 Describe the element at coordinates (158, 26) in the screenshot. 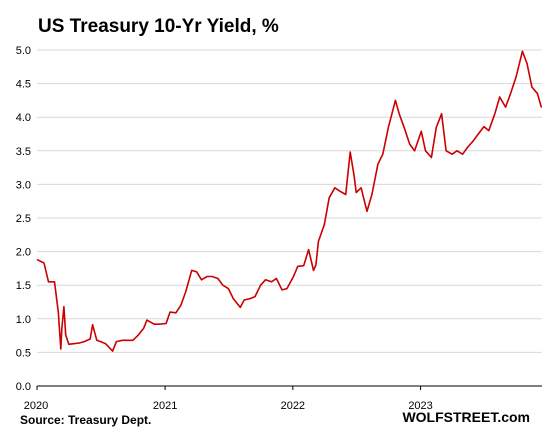

I see `chart-title: US Treasury 10-Yr Yield, %` at that location.